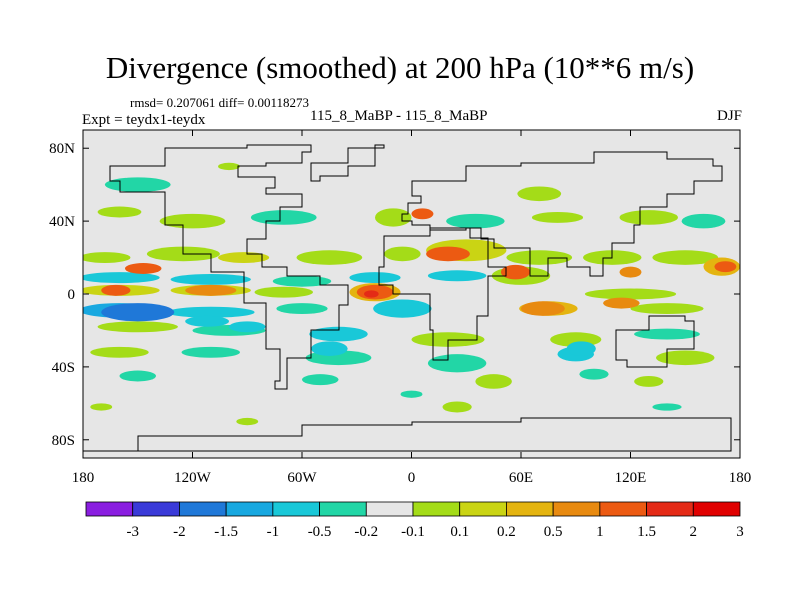 This screenshot has height=600, width=800. Describe the element at coordinates (72, 295) in the screenshot. I see `y-tick-label: 0` at that location.